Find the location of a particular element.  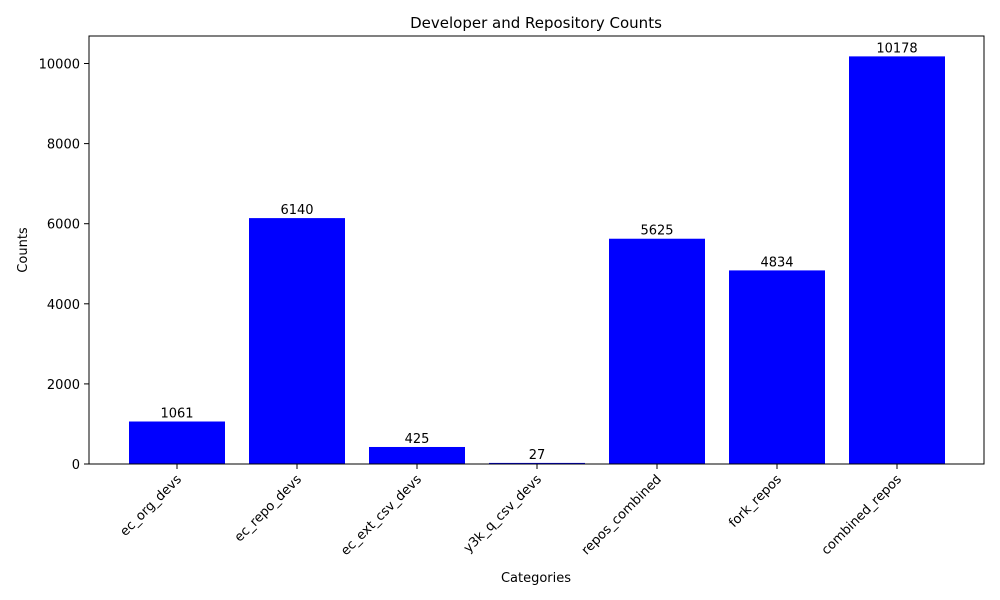

x-tick-label: ec_repo_devs is located at coordinates (268, 508).